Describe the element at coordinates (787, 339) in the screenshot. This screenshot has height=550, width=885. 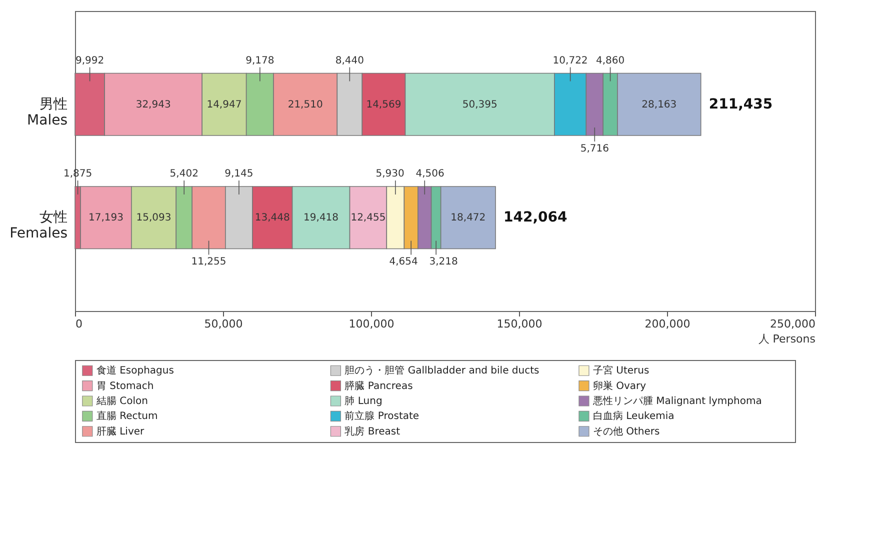
I see `x-axis-title: 人 Persons` at that location.